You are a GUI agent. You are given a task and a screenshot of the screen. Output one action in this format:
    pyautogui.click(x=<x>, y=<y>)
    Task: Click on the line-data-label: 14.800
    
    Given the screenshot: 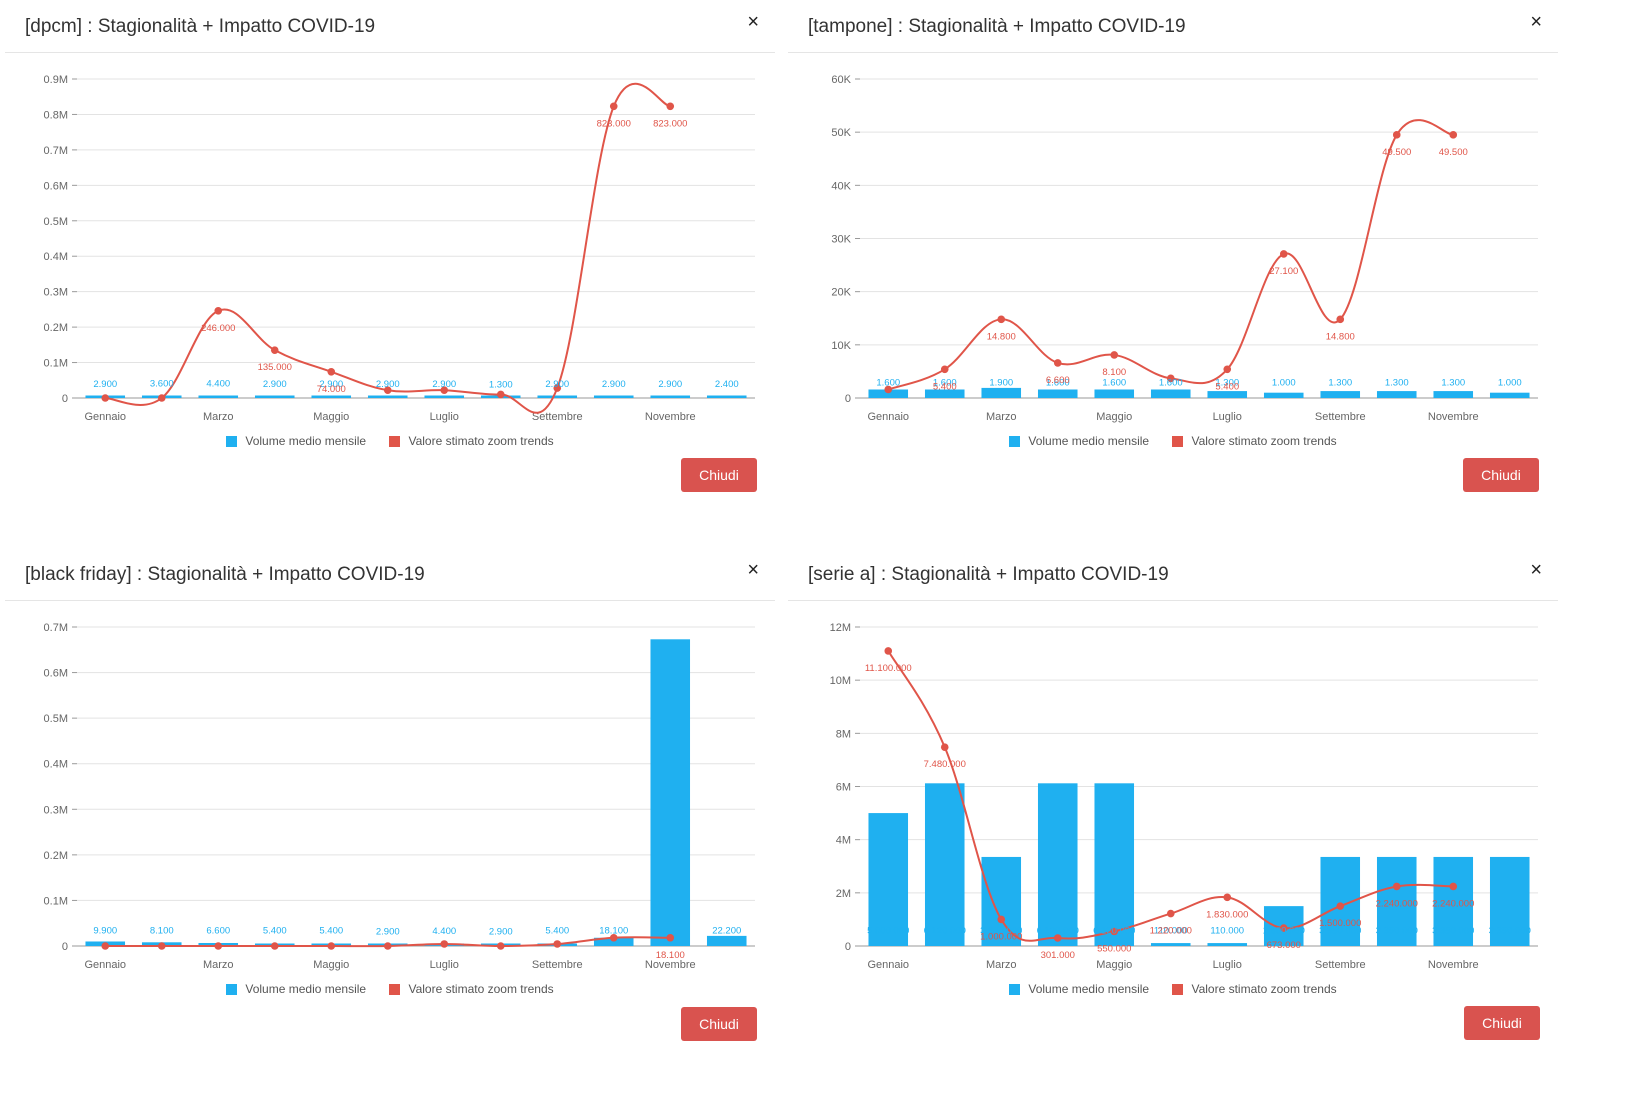 What is the action you would take?
    pyautogui.click(x=1340, y=336)
    